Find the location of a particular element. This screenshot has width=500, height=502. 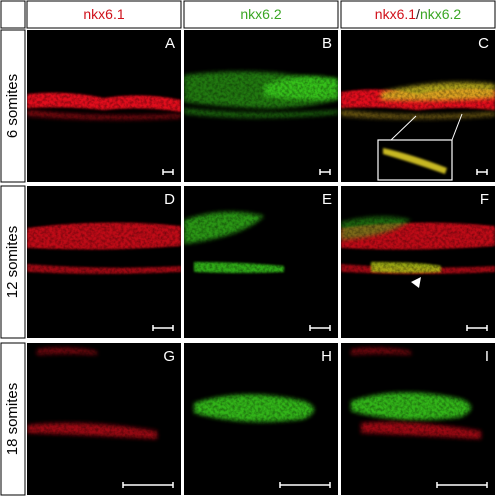

panel-letter: C is located at coordinates (483, 43).